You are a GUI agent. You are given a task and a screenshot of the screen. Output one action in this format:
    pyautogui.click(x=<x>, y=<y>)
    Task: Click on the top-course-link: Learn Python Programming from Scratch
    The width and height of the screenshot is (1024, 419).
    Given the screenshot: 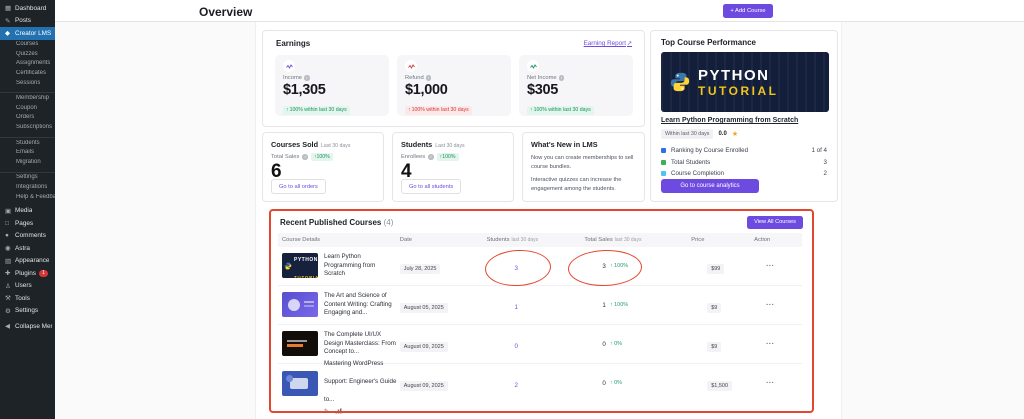 What is the action you would take?
    pyautogui.click(x=730, y=120)
    